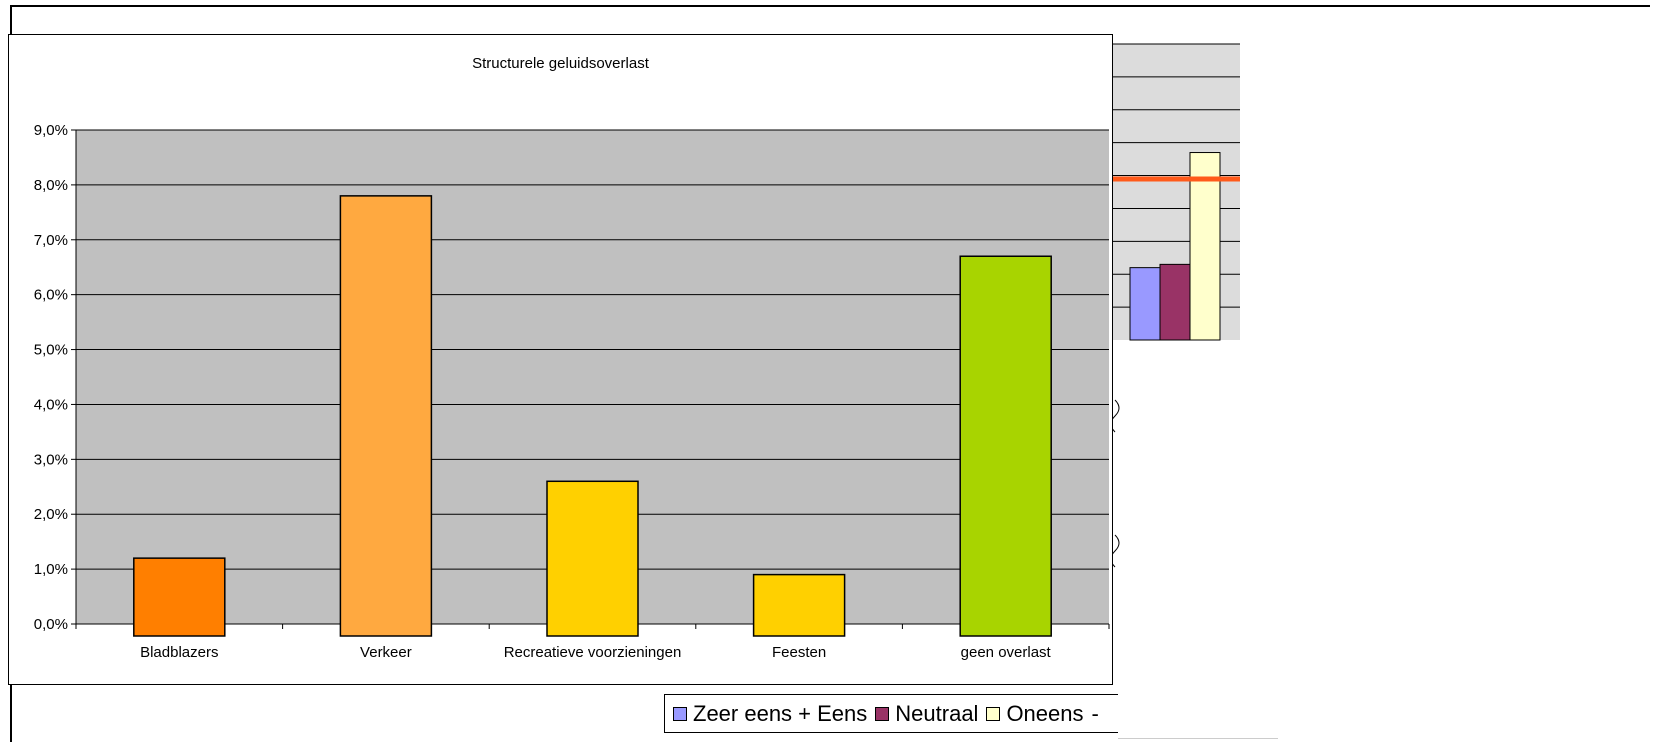 The image size is (1659, 742). I want to click on y-tick-label: 9,0%, so click(51, 130).